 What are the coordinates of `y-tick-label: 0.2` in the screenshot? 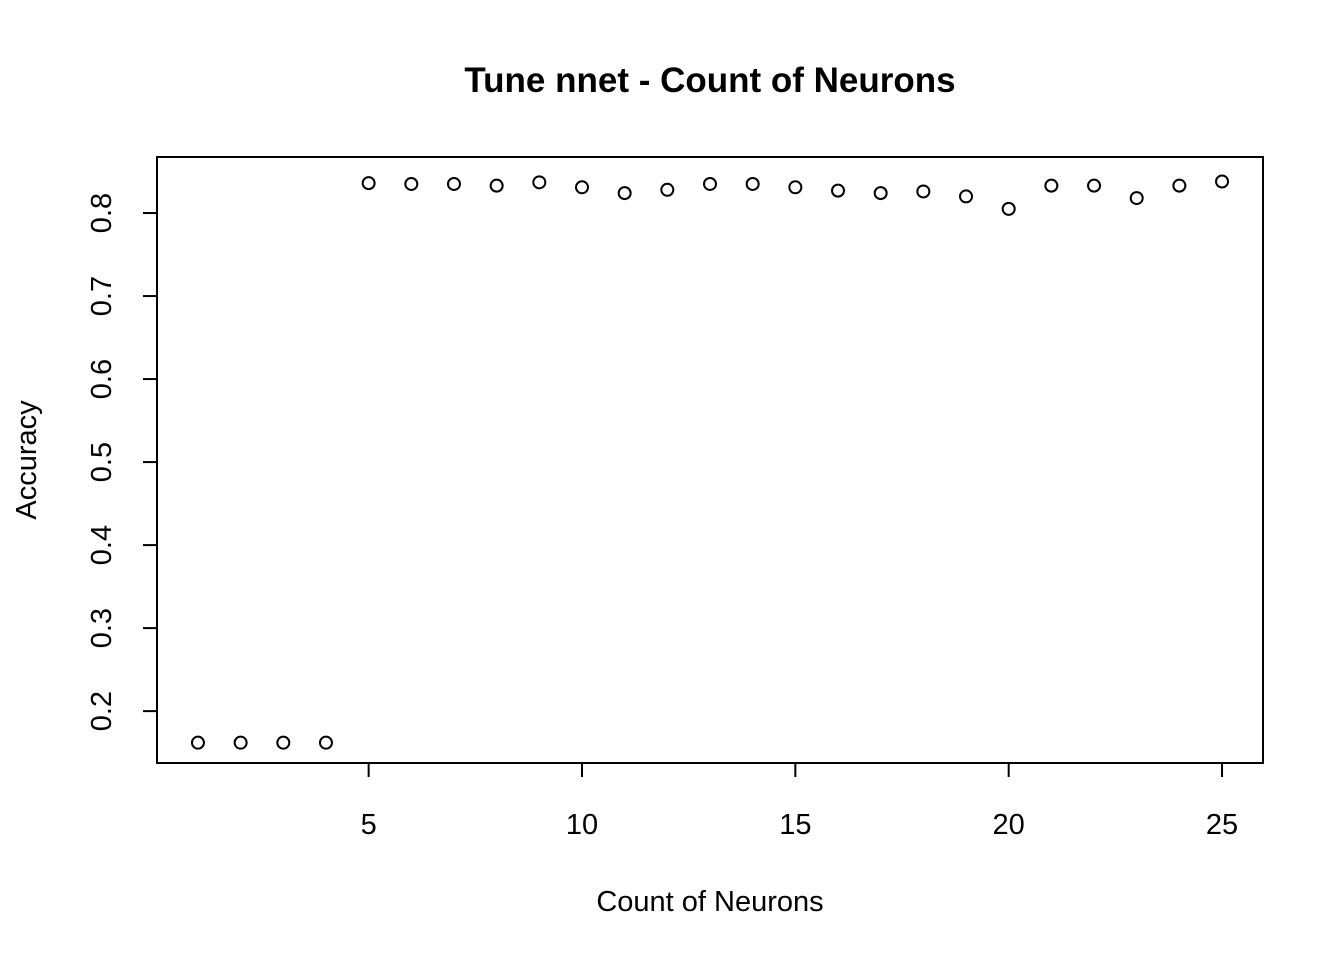 It's located at (102, 711).